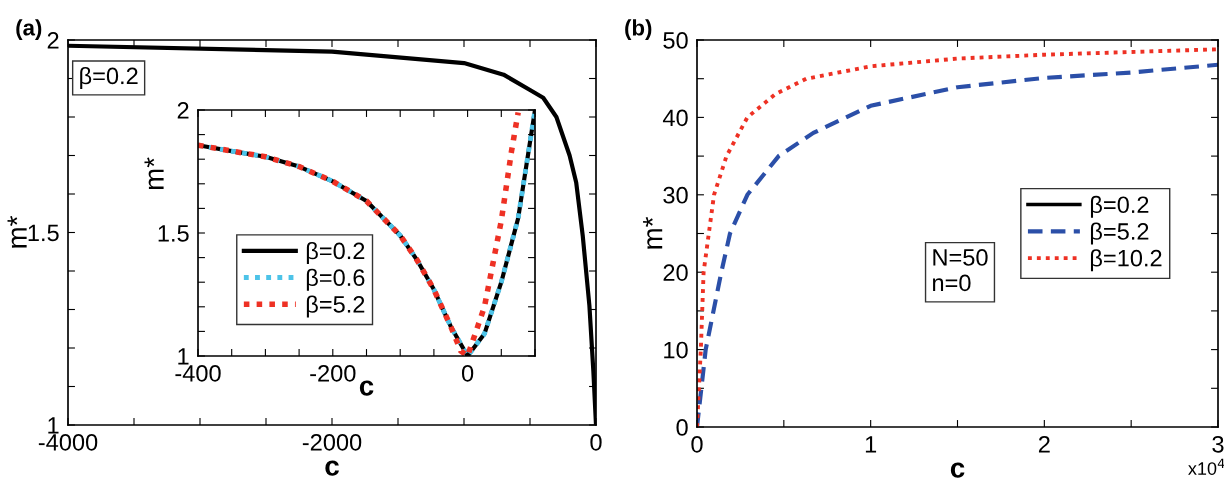  What do you see at coordinates (676, 350) in the screenshot?
I see `y-tick-label: 10` at bounding box center [676, 350].